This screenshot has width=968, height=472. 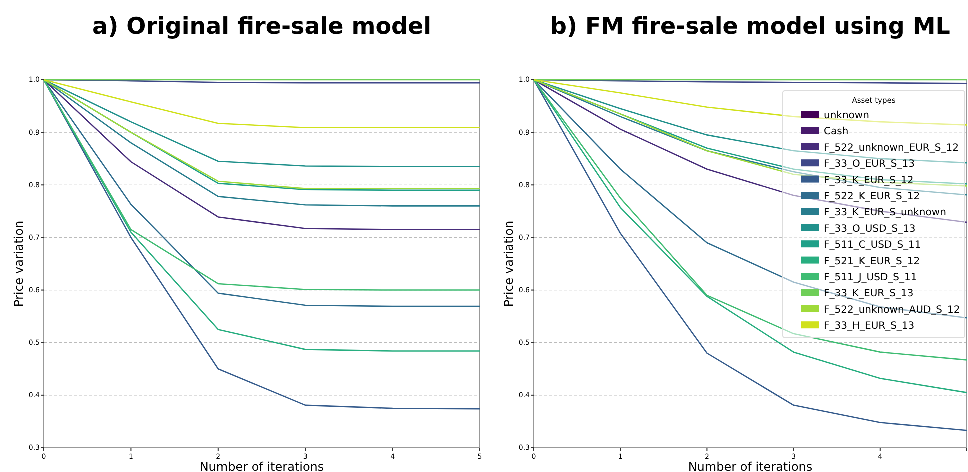 I want to click on legend-label: F_522_K_EUR_S_12, so click(x=872, y=197).